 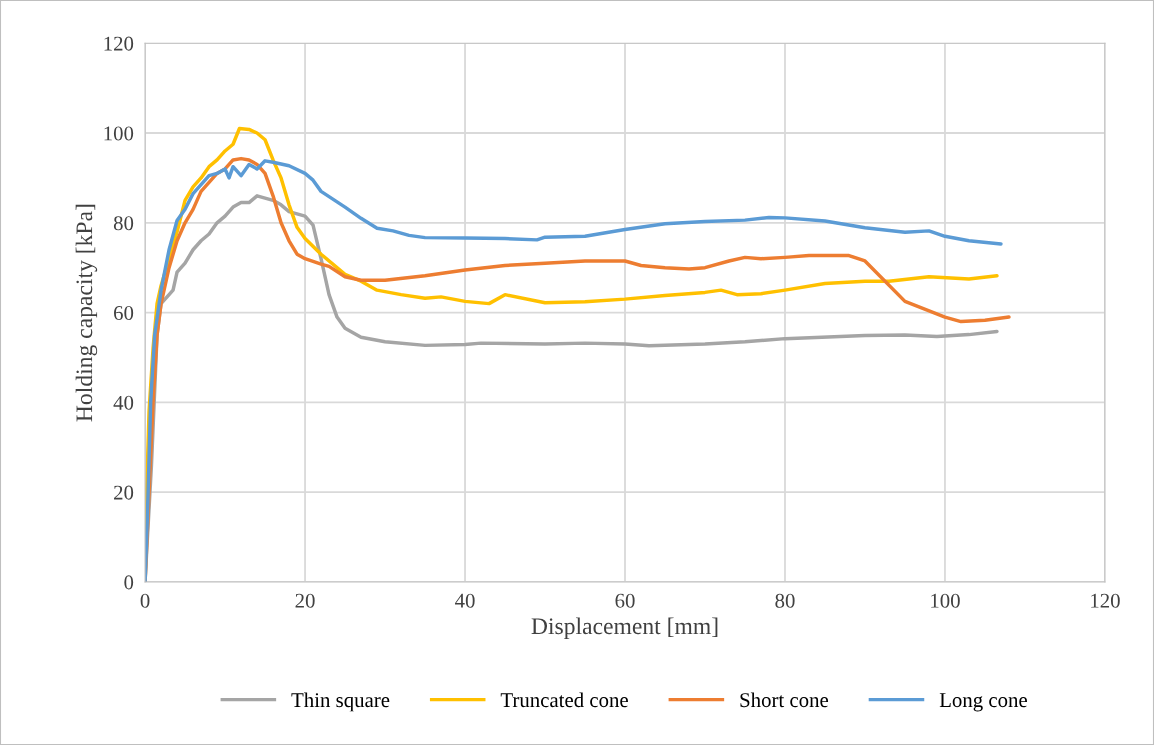 What do you see at coordinates (305, 600) in the screenshot?
I see `x-tick-label: 20` at bounding box center [305, 600].